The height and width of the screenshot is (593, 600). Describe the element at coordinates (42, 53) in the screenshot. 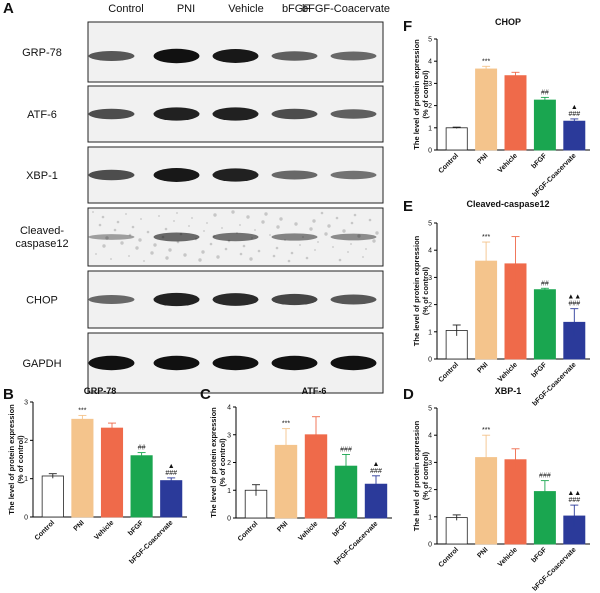

I see `blot-row-label: GRP-78` at that location.